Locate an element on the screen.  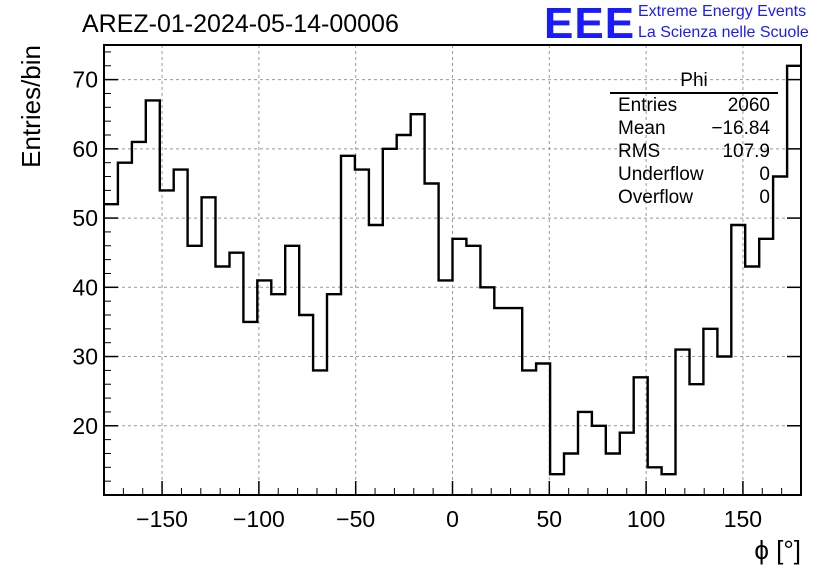
eee-logo: EEE is located at coordinates (590, 24).